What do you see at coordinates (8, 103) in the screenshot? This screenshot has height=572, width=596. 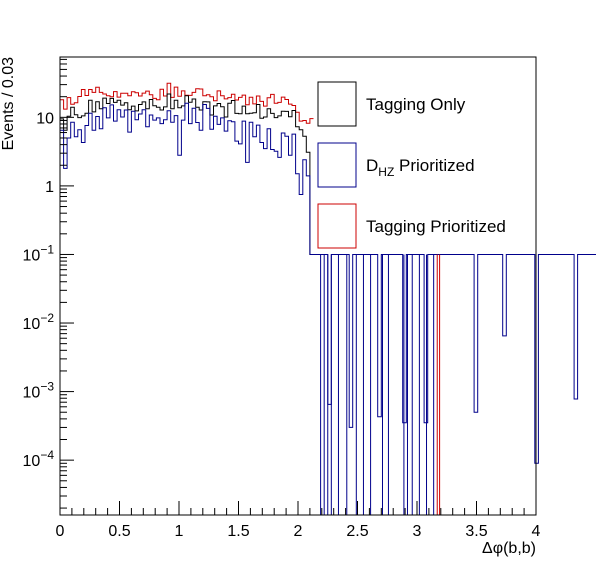 I see `y-axis-title: Events / 0.03` at bounding box center [8, 103].